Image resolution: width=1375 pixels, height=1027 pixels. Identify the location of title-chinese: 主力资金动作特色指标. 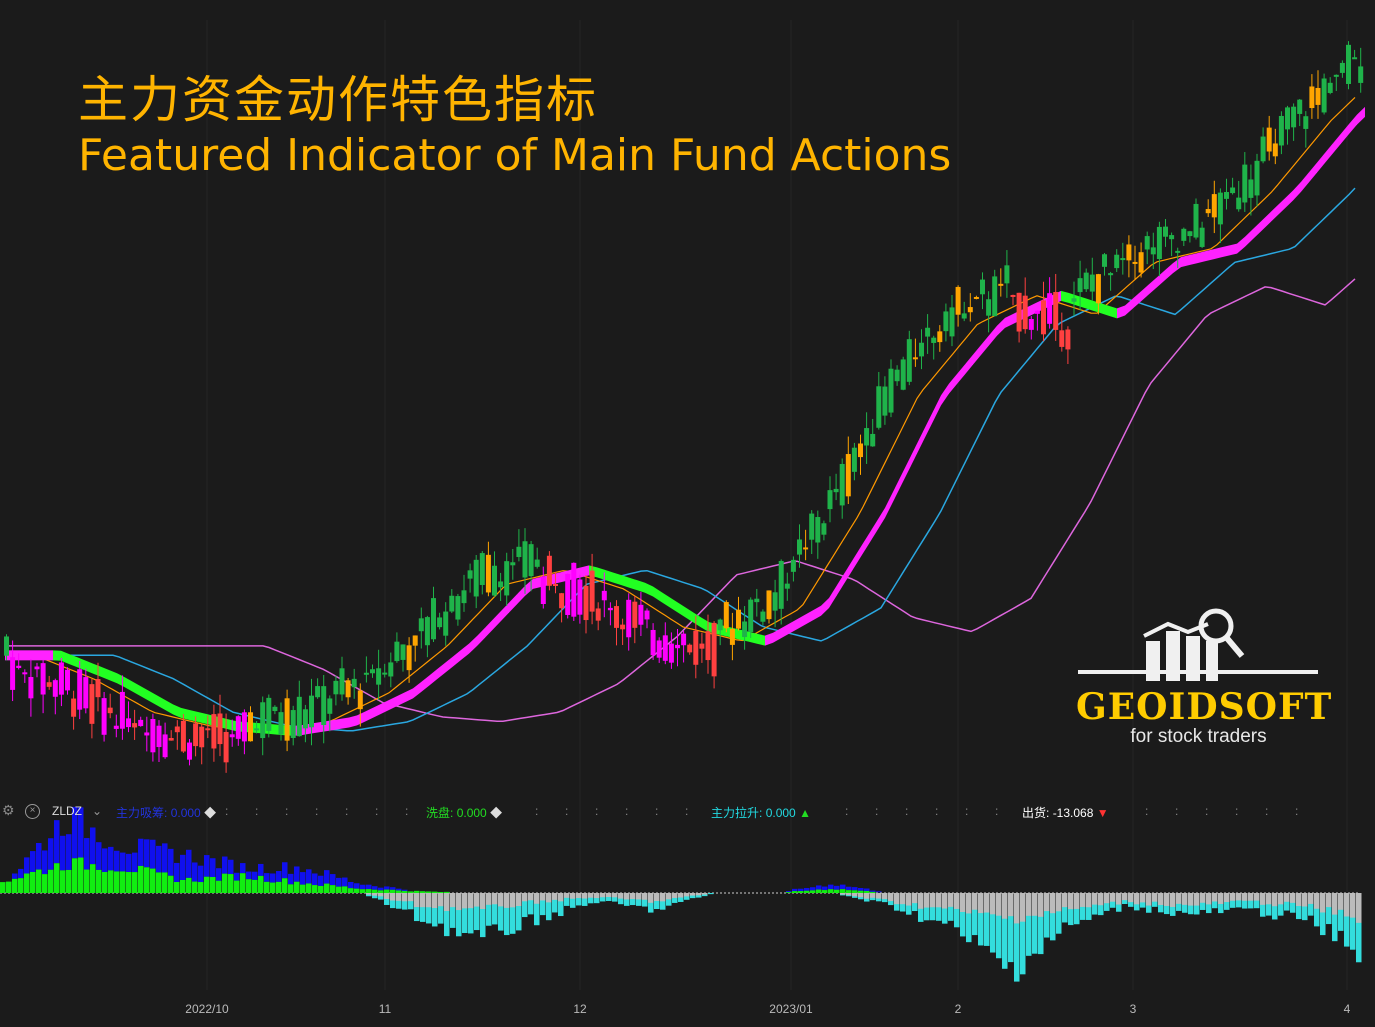
(338, 100).